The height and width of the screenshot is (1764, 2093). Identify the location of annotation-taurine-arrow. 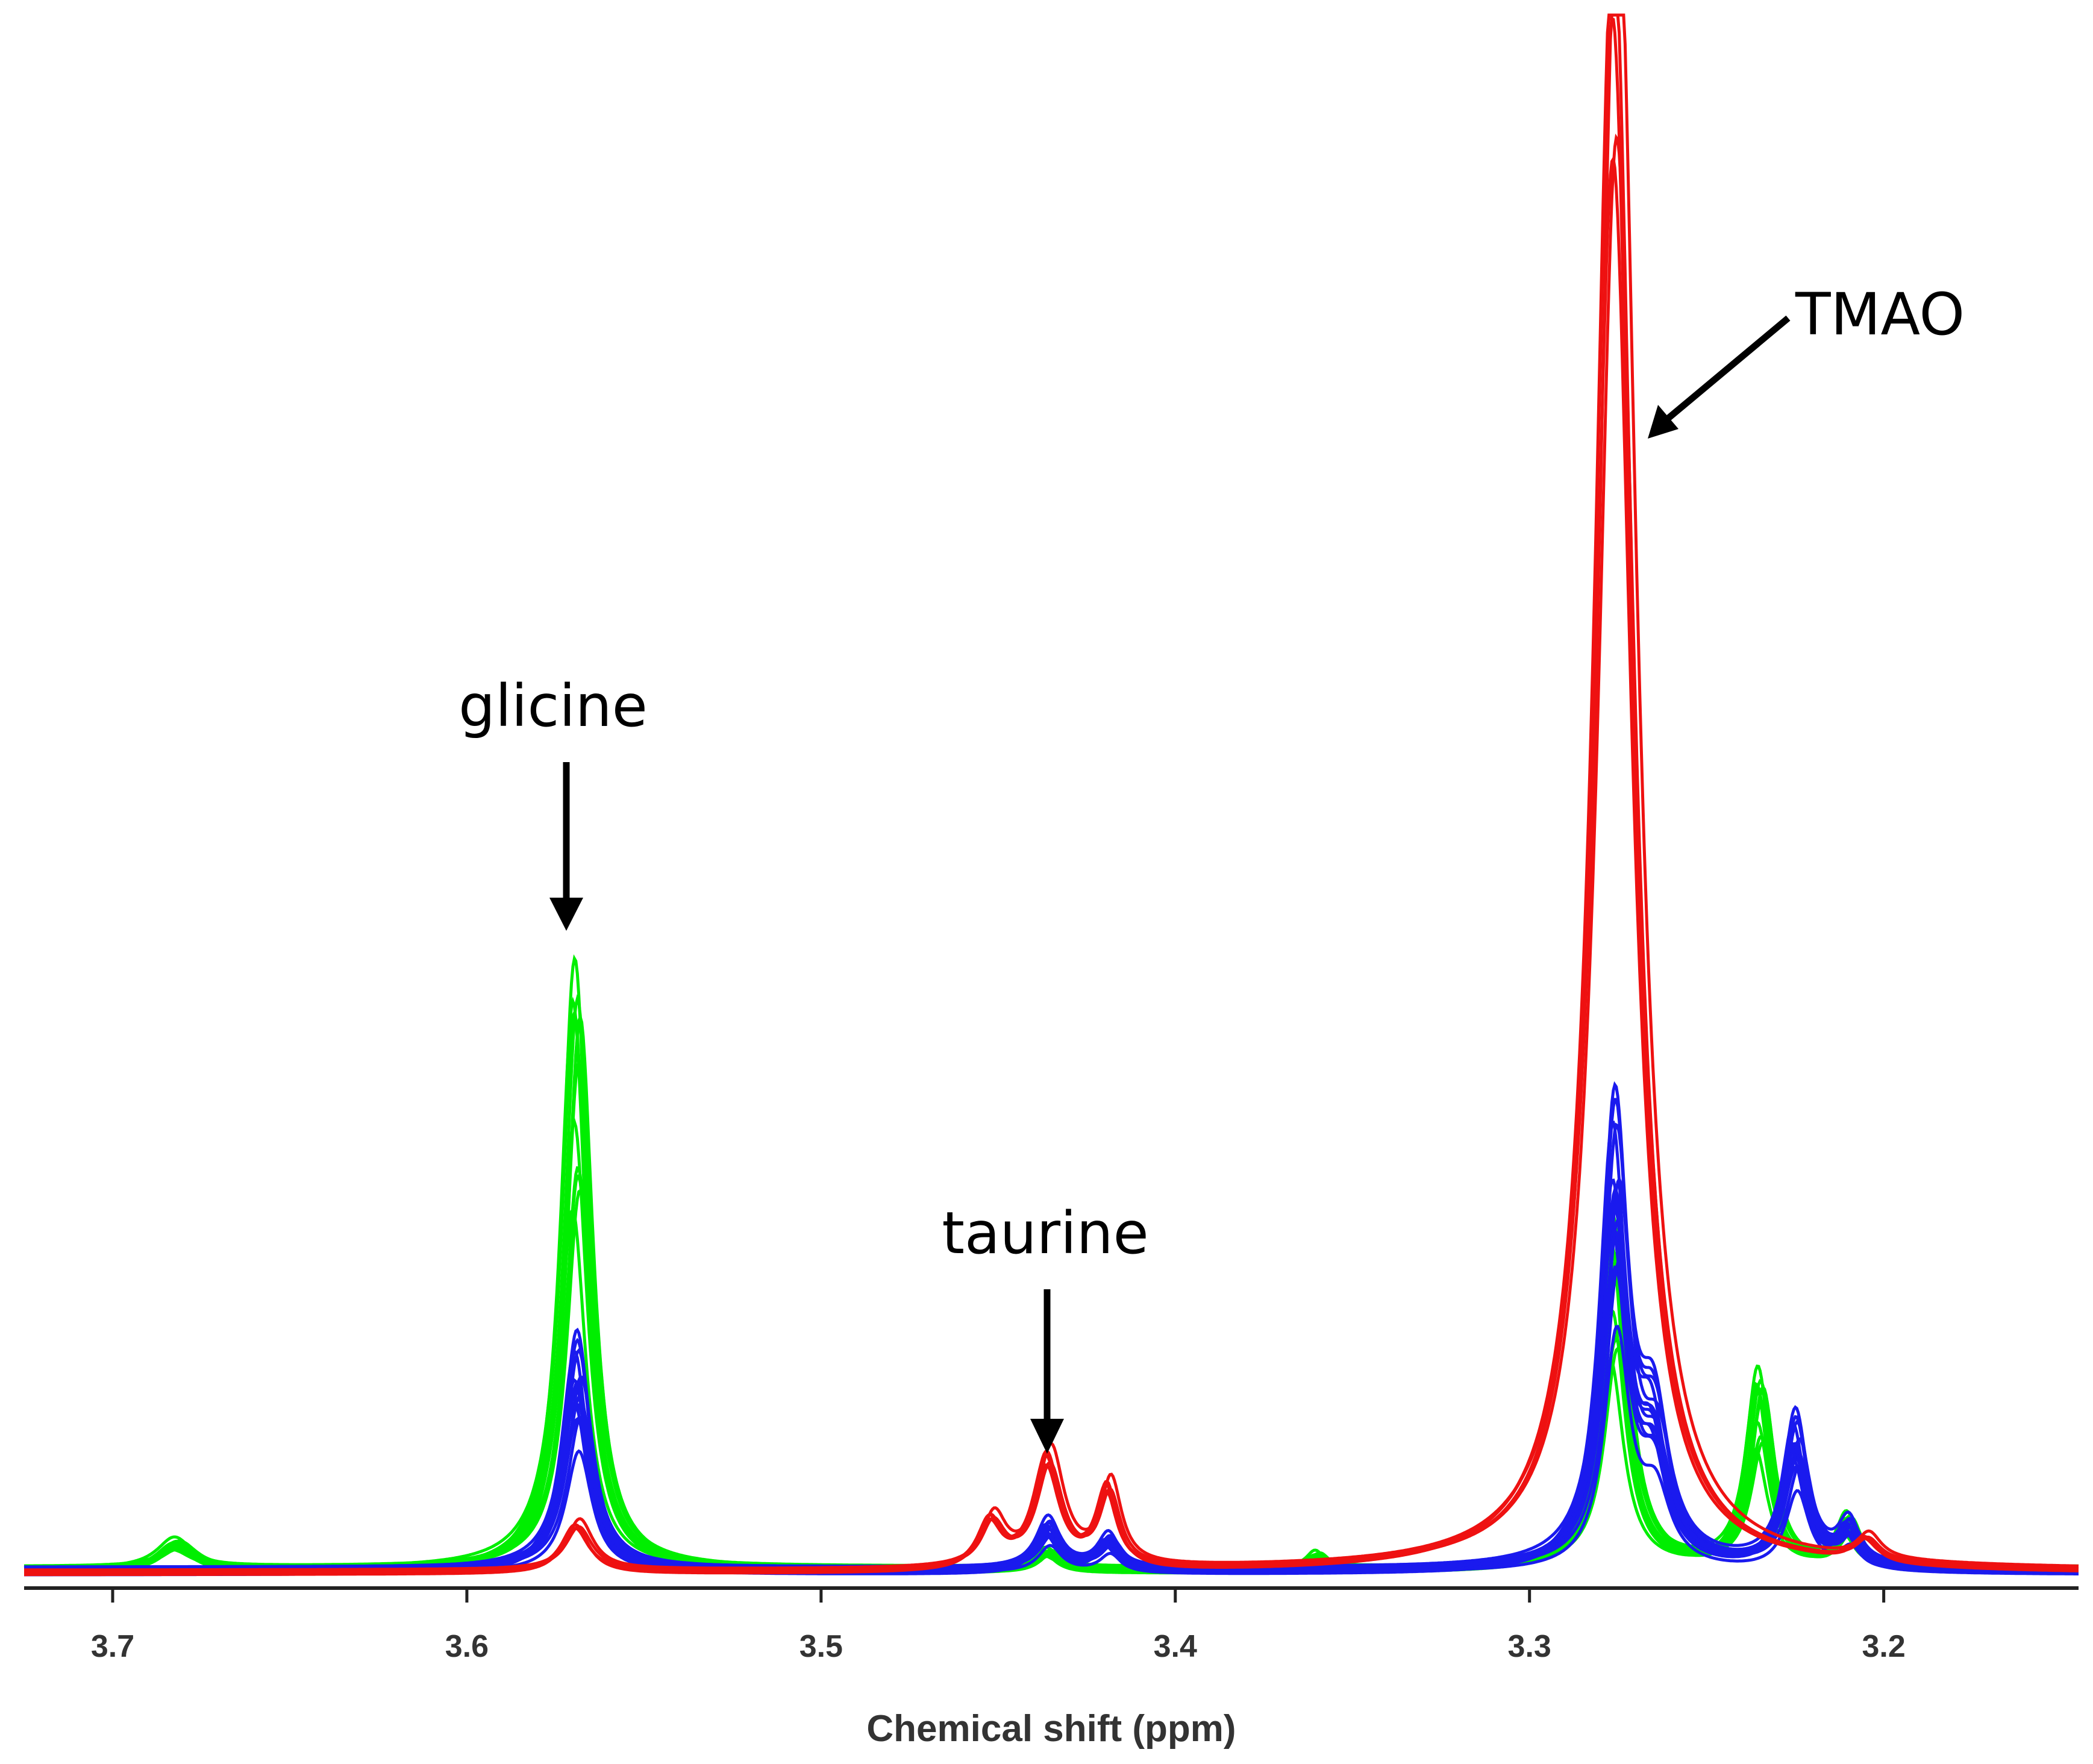
(1047, 1371).